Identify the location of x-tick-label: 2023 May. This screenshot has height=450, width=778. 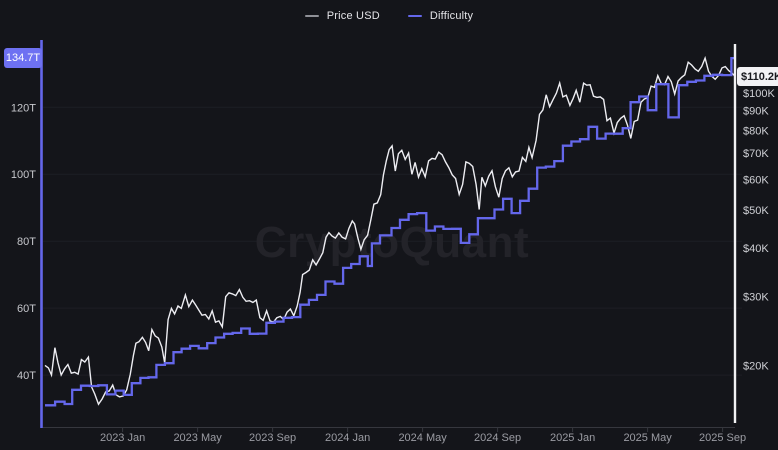
(197, 438).